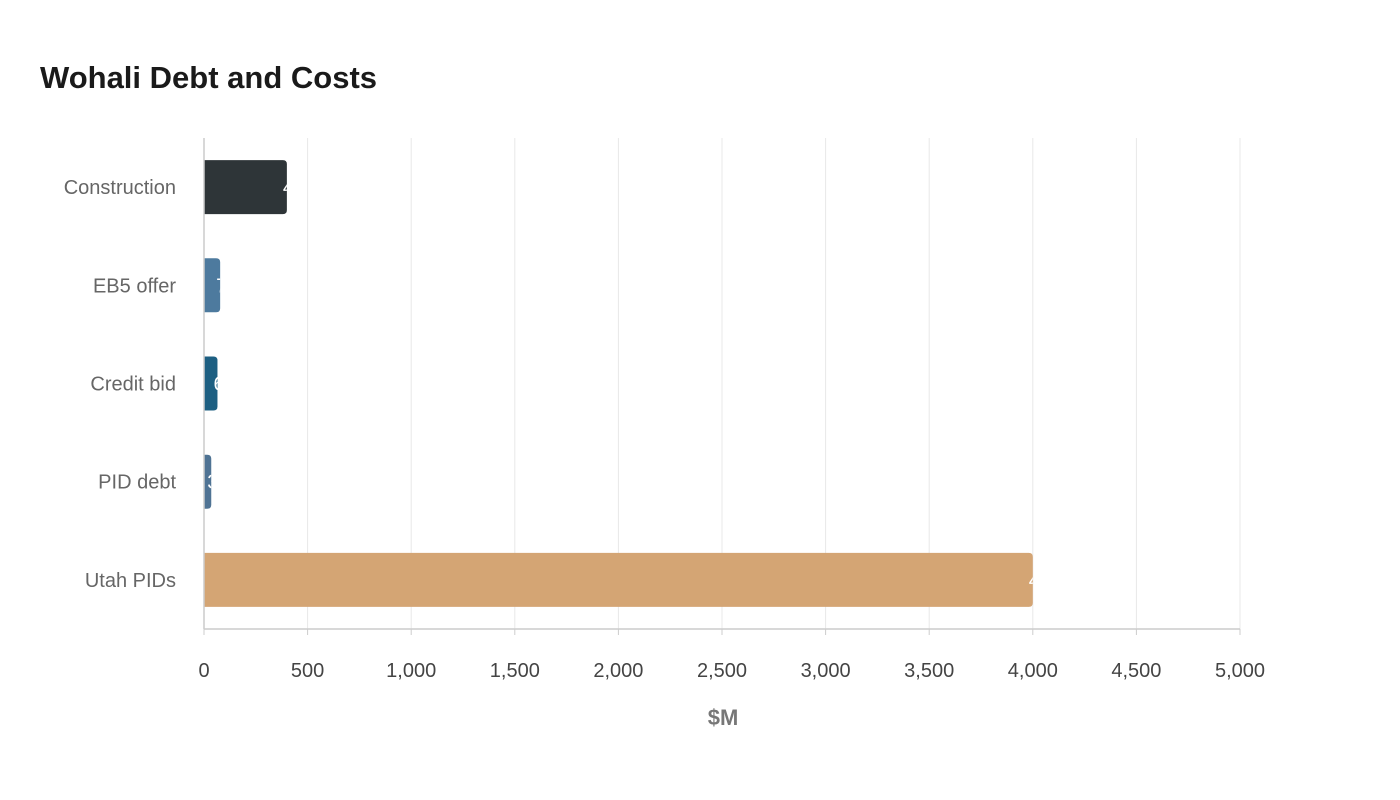 This screenshot has height=800, width=1400. What do you see at coordinates (1136, 671) in the screenshot?
I see `x-tick-label: 4,500` at bounding box center [1136, 671].